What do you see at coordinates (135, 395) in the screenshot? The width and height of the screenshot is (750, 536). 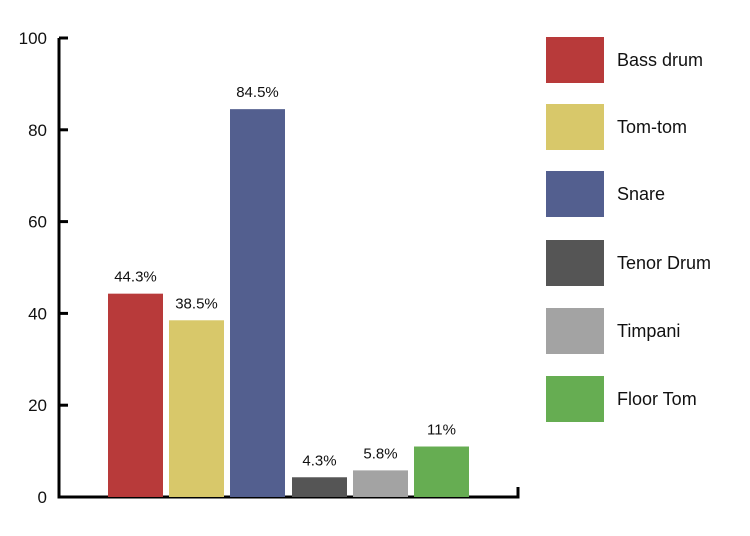 I see `bar-bass-drum` at bounding box center [135, 395].